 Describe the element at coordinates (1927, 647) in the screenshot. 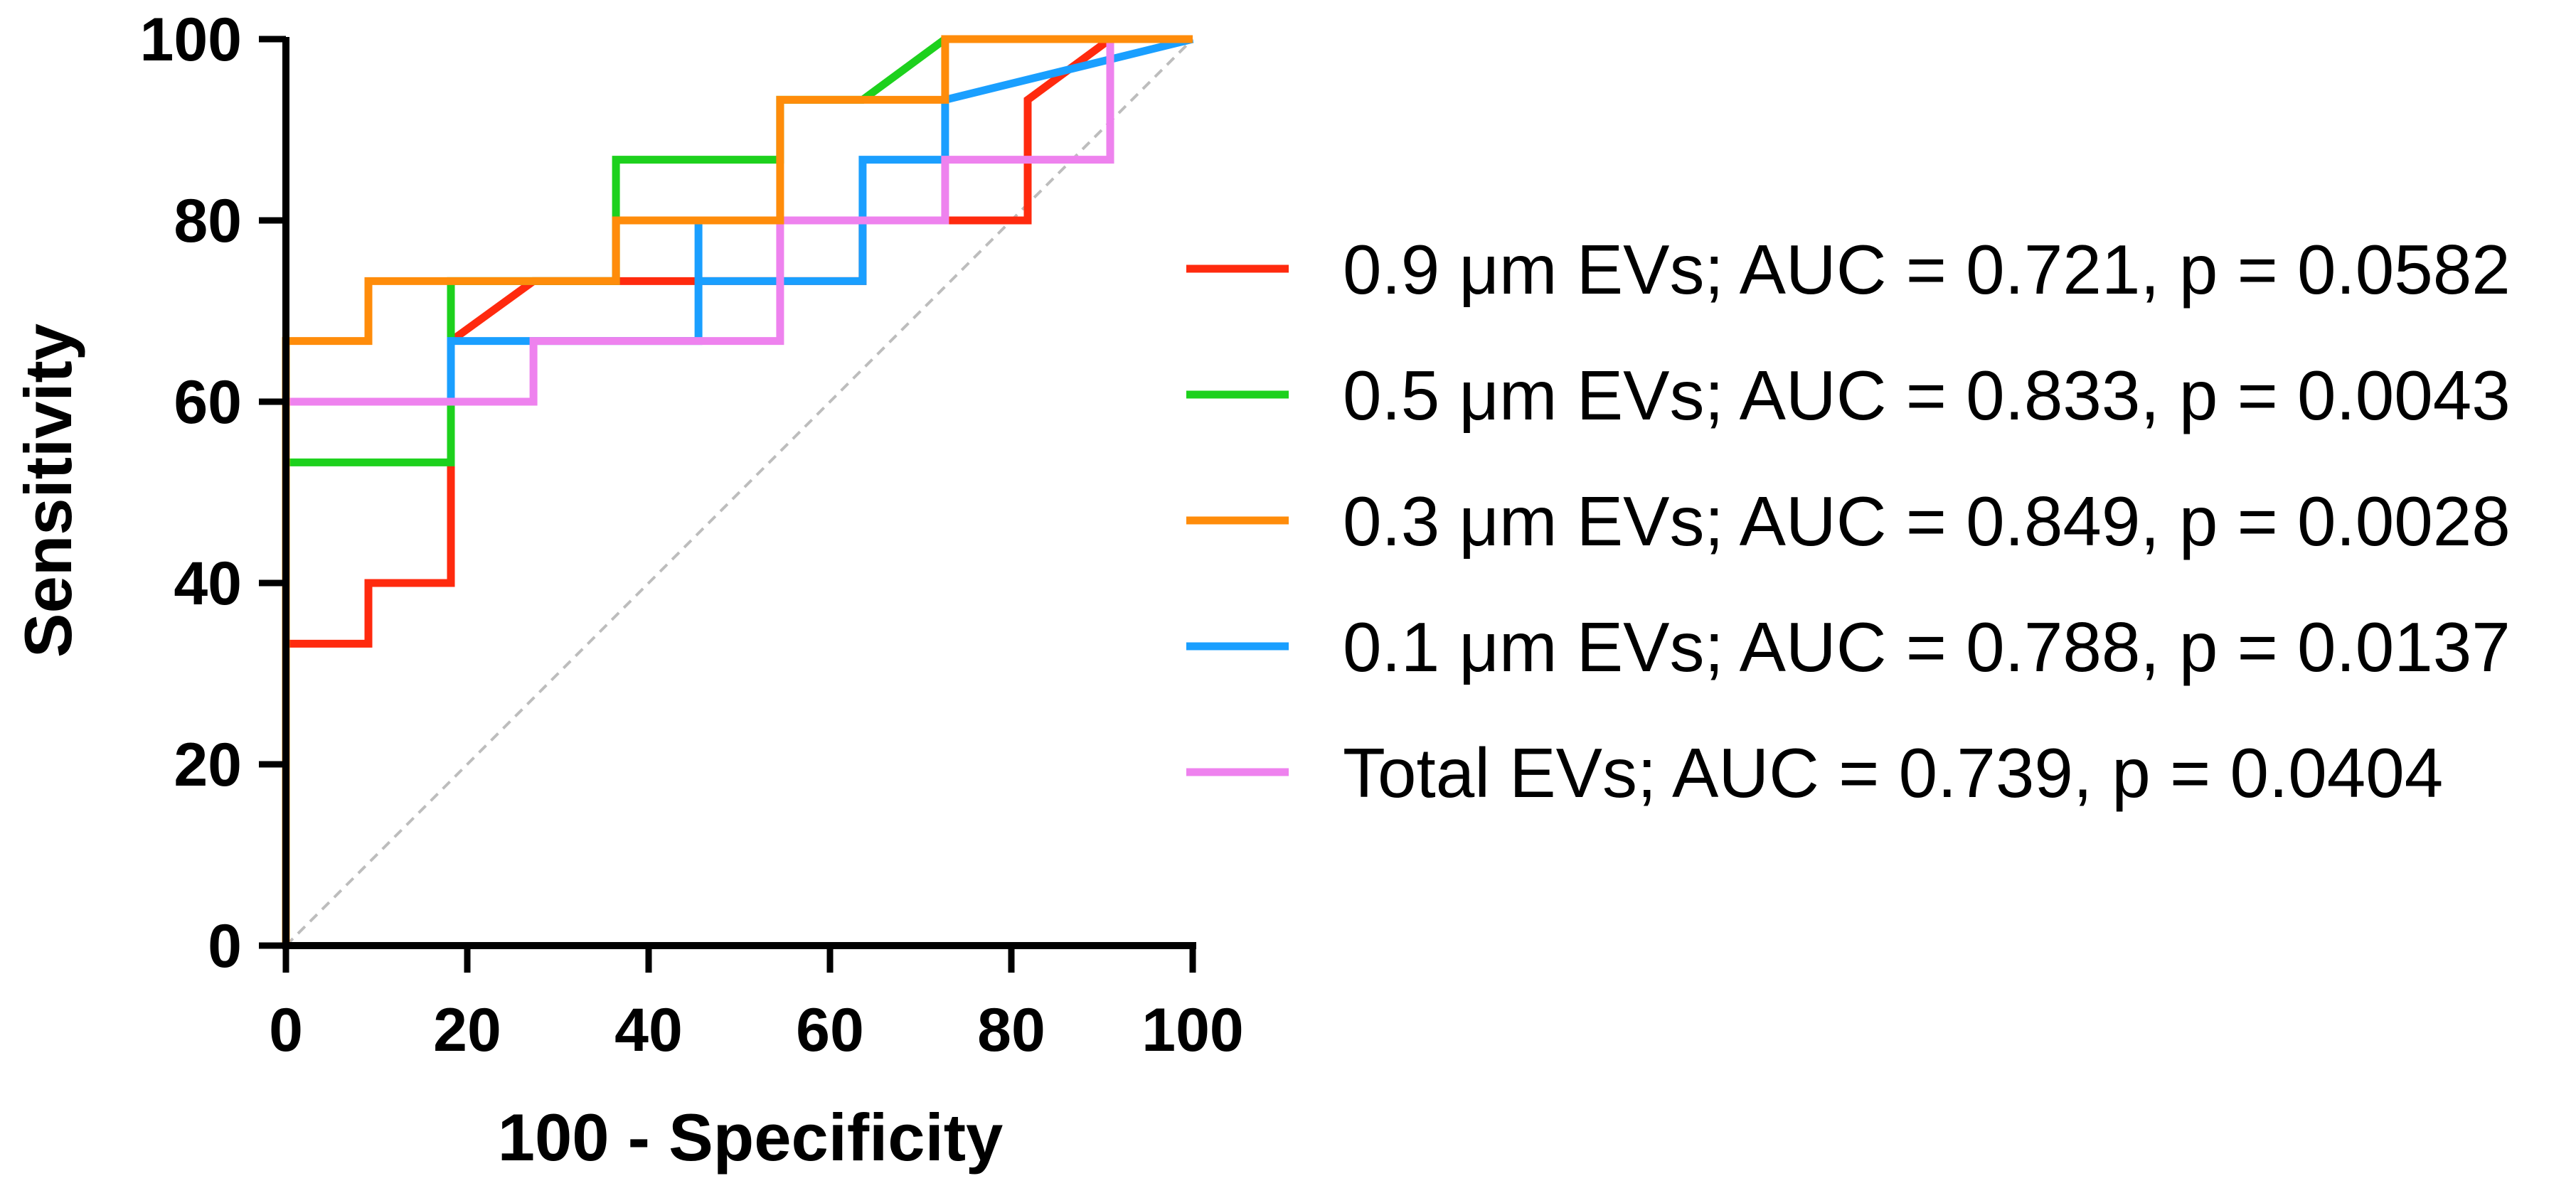

I see `legend-label-4: 0.1 μm EVs; AUC = 0.788, p = 0.0137` at that location.